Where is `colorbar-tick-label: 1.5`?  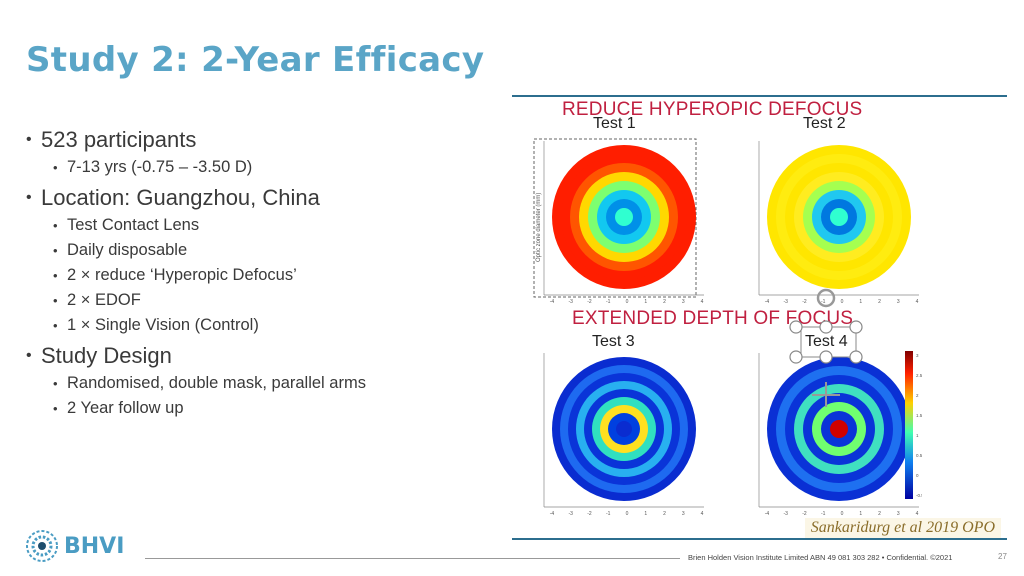
colorbar-tick-label: 1.5 is located at coordinates (919, 415).